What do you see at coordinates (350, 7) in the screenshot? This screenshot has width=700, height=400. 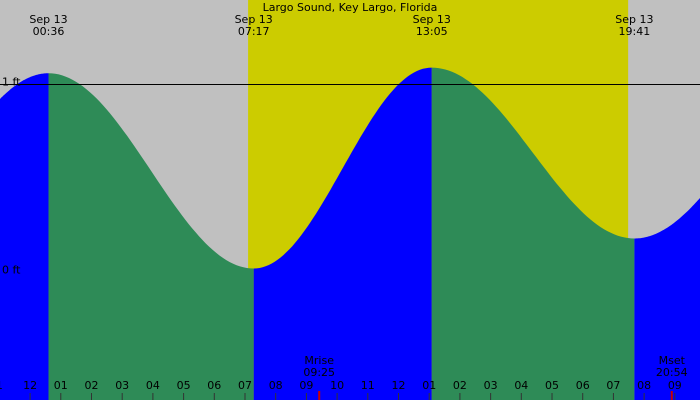 I see `chart-title: Largo Sound, Key Largo, Florida` at bounding box center [350, 7].